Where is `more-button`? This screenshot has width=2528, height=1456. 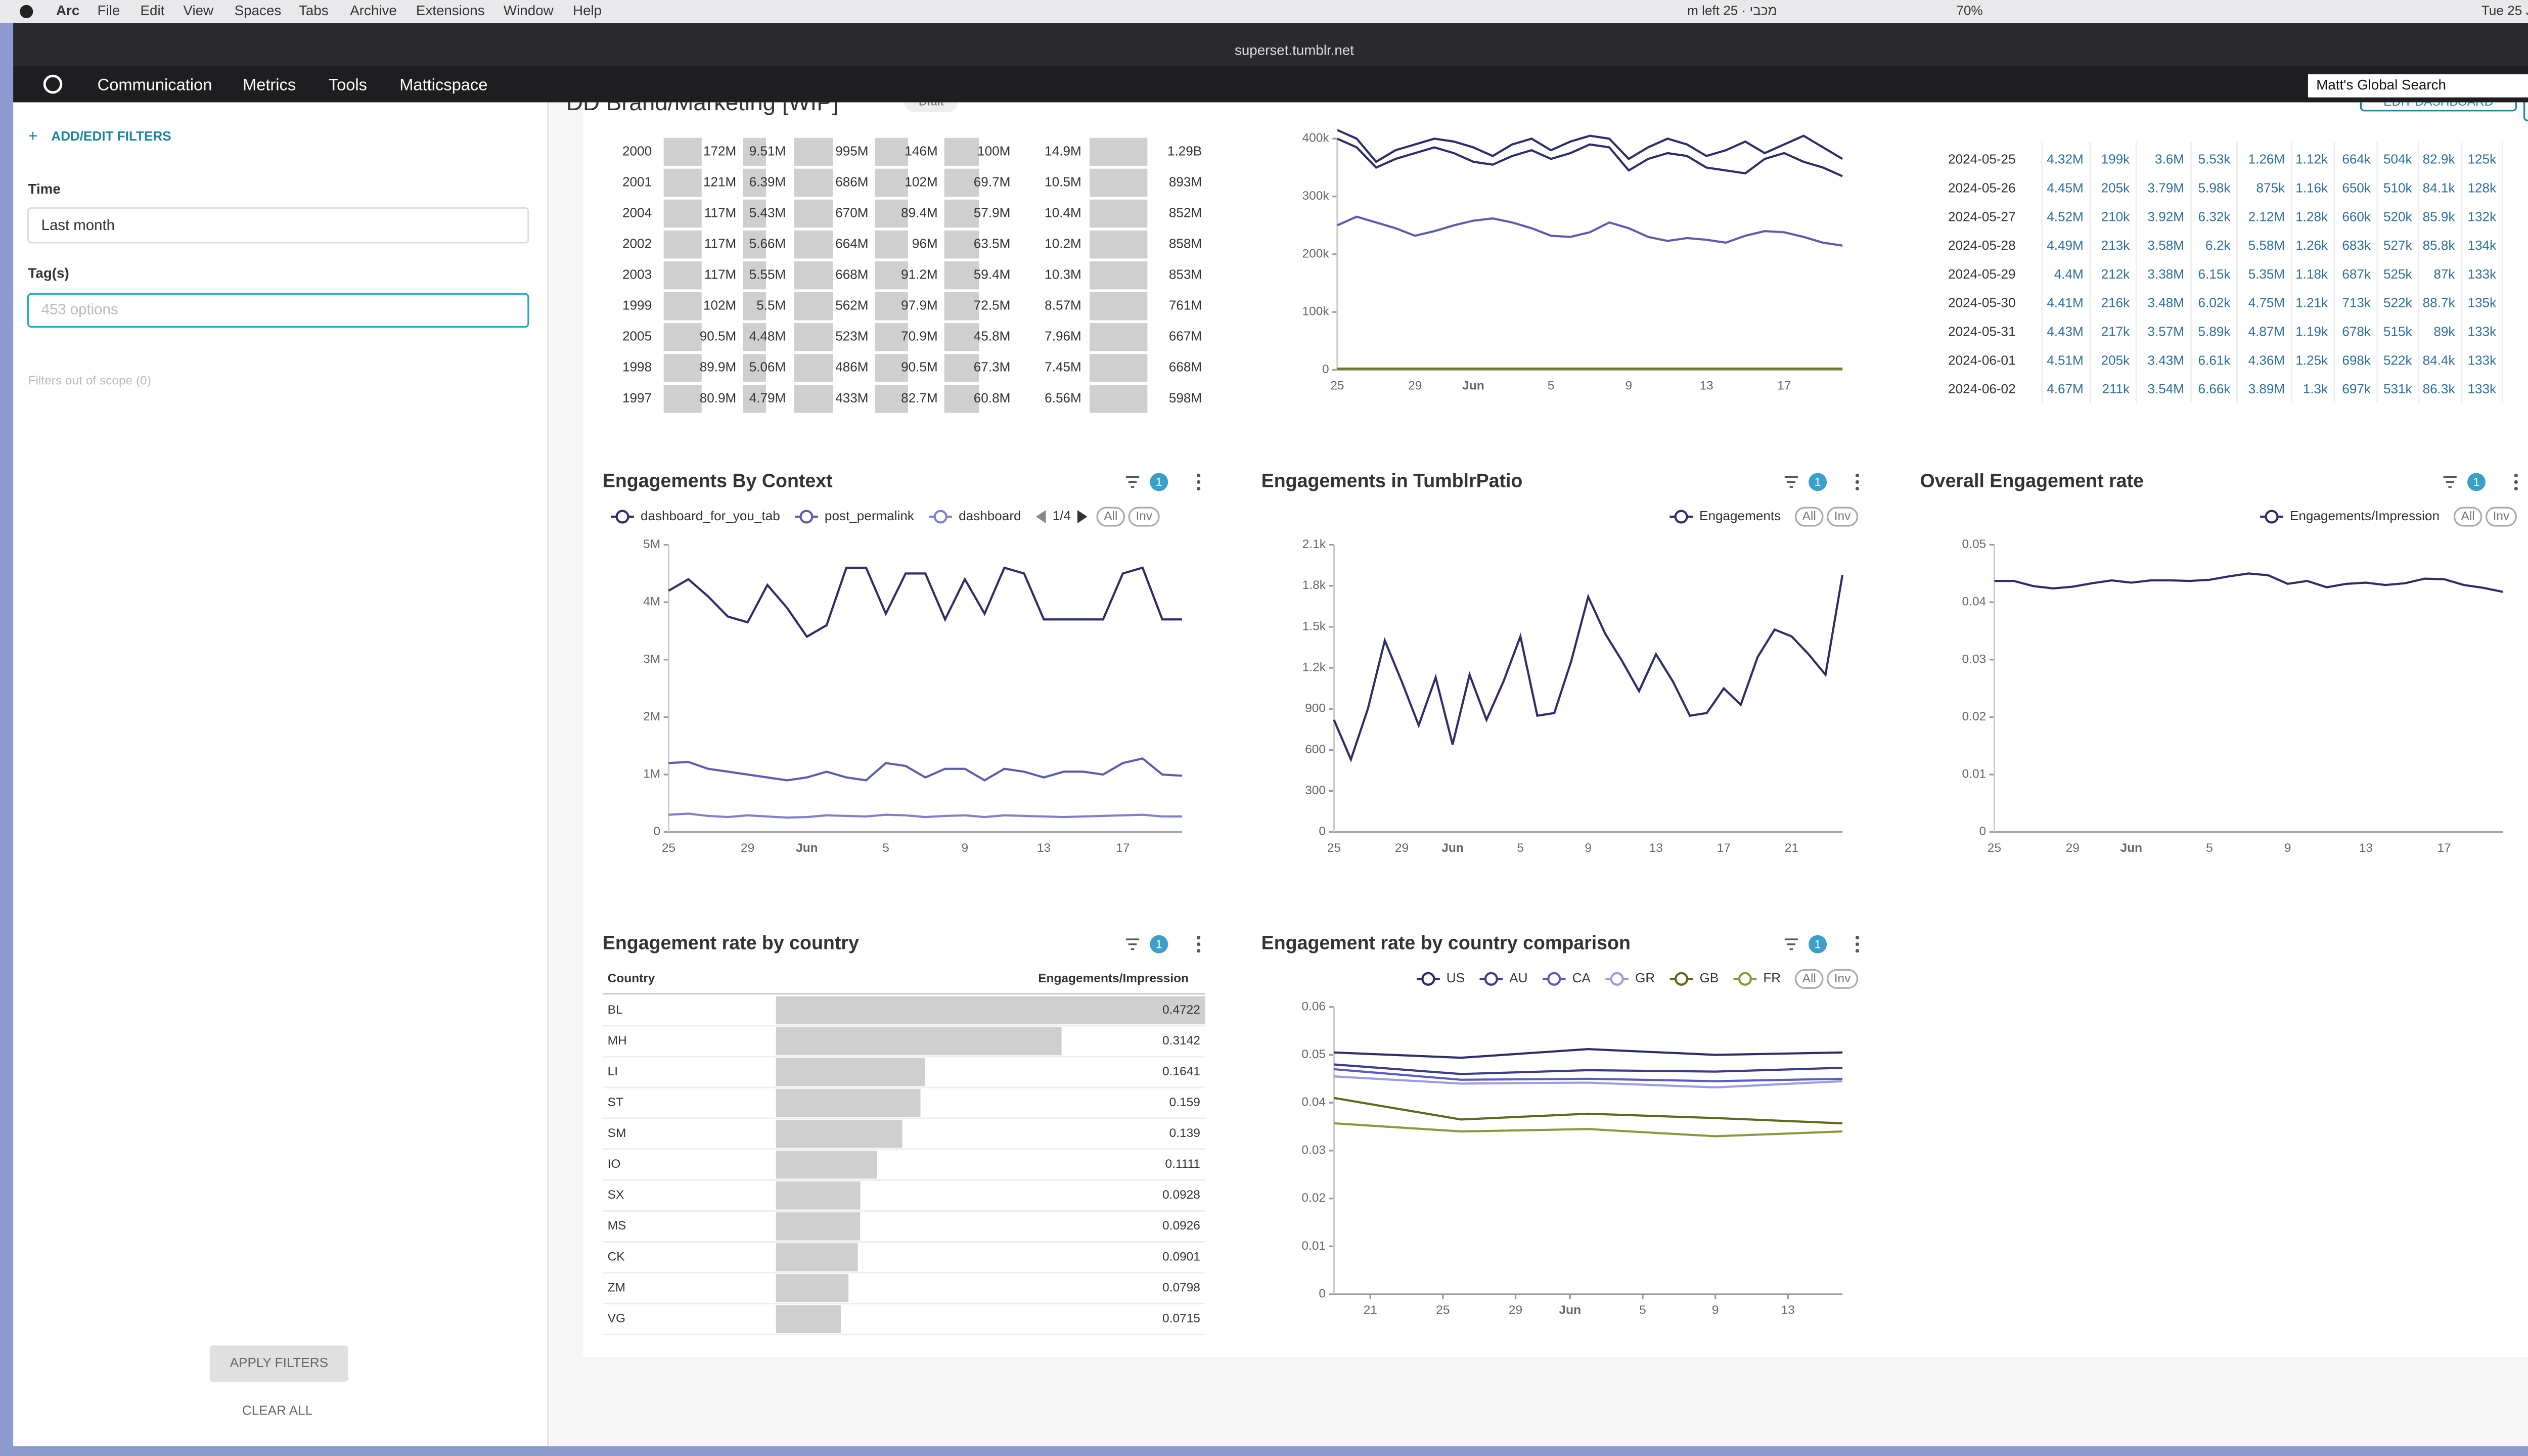
more-button is located at coordinates (2526, 104).